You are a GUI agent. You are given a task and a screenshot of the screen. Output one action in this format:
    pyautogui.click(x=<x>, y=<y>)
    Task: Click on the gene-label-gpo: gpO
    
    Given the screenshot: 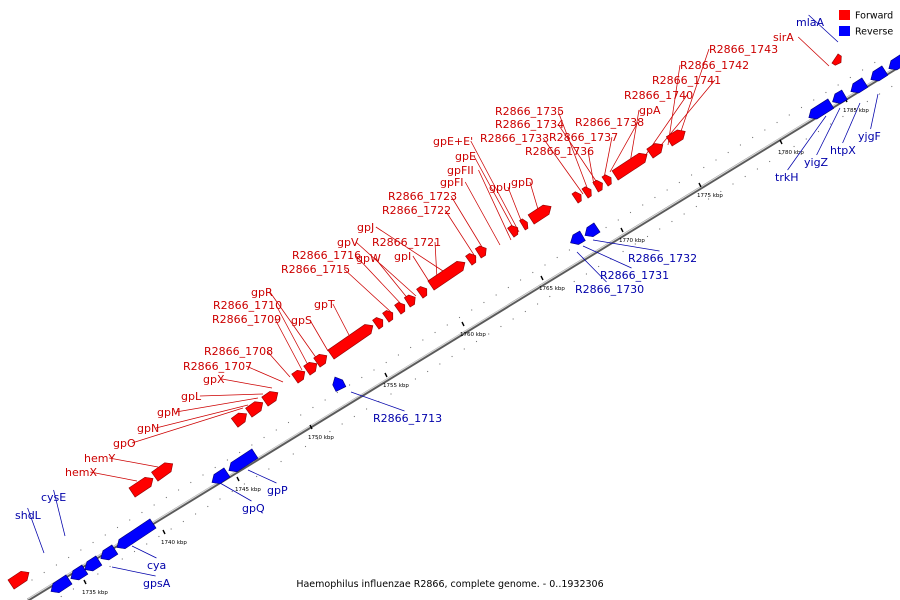 What is the action you would take?
    pyautogui.click(x=124, y=443)
    